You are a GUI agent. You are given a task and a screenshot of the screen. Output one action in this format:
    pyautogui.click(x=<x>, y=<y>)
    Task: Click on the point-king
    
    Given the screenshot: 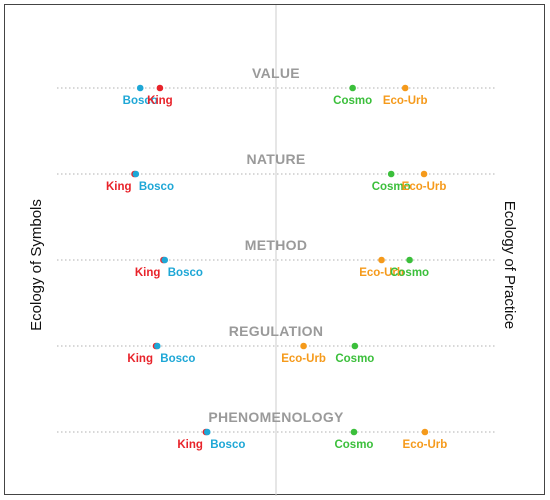 What is the action you would take?
    pyautogui.click(x=160, y=88)
    